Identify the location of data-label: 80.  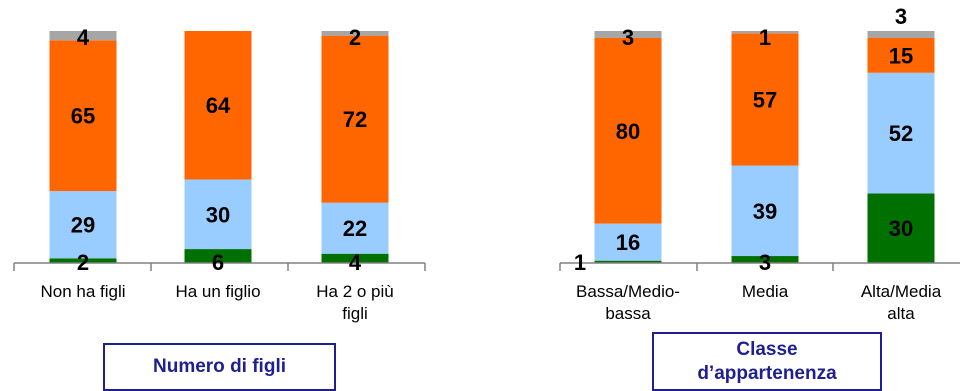
(628, 131).